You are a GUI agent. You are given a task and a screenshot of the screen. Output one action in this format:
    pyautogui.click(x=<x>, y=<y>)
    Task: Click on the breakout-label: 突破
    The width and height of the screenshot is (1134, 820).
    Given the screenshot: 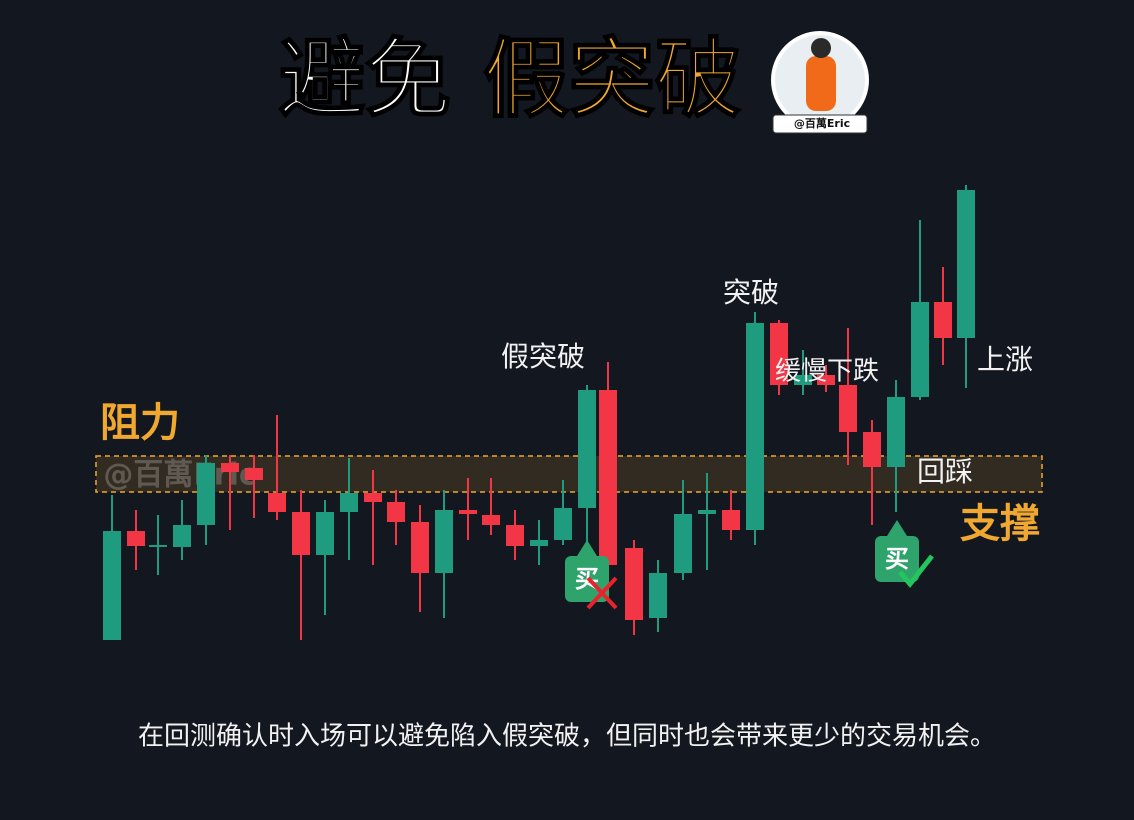 What is the action you would take?
    pyautogui.click(x=751, y=292)
    